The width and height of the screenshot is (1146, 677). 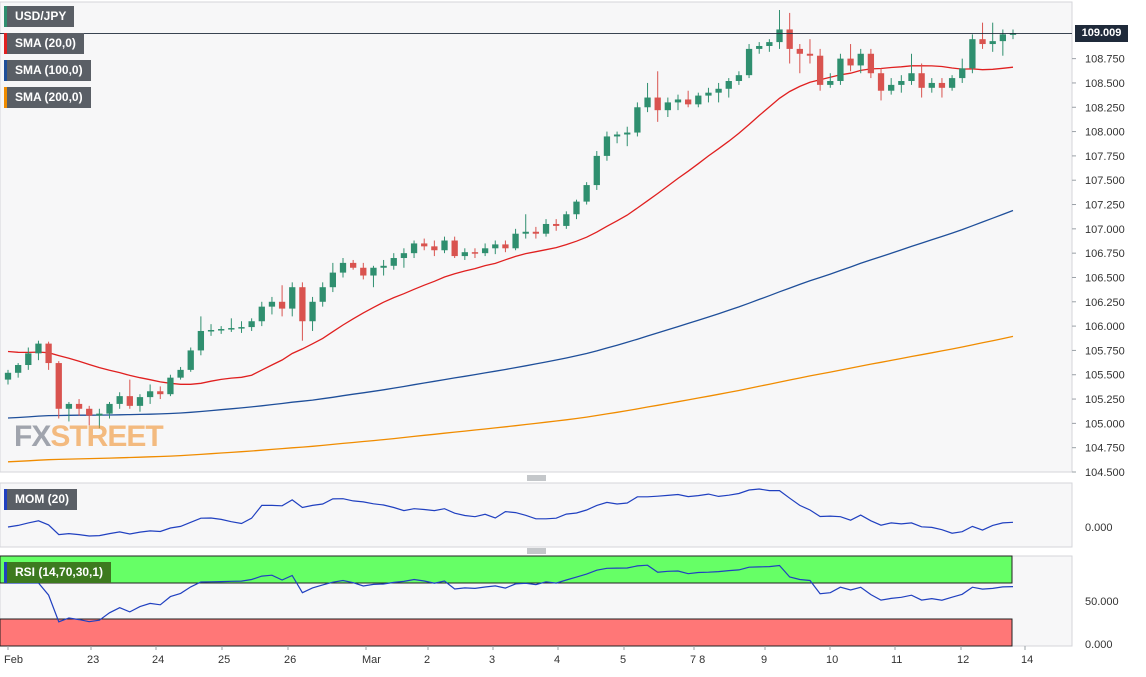 What do you see at coordinates (158, 660) in the screenshot?
I see `time-tick-label: 24` at bounding box center [158, 660].